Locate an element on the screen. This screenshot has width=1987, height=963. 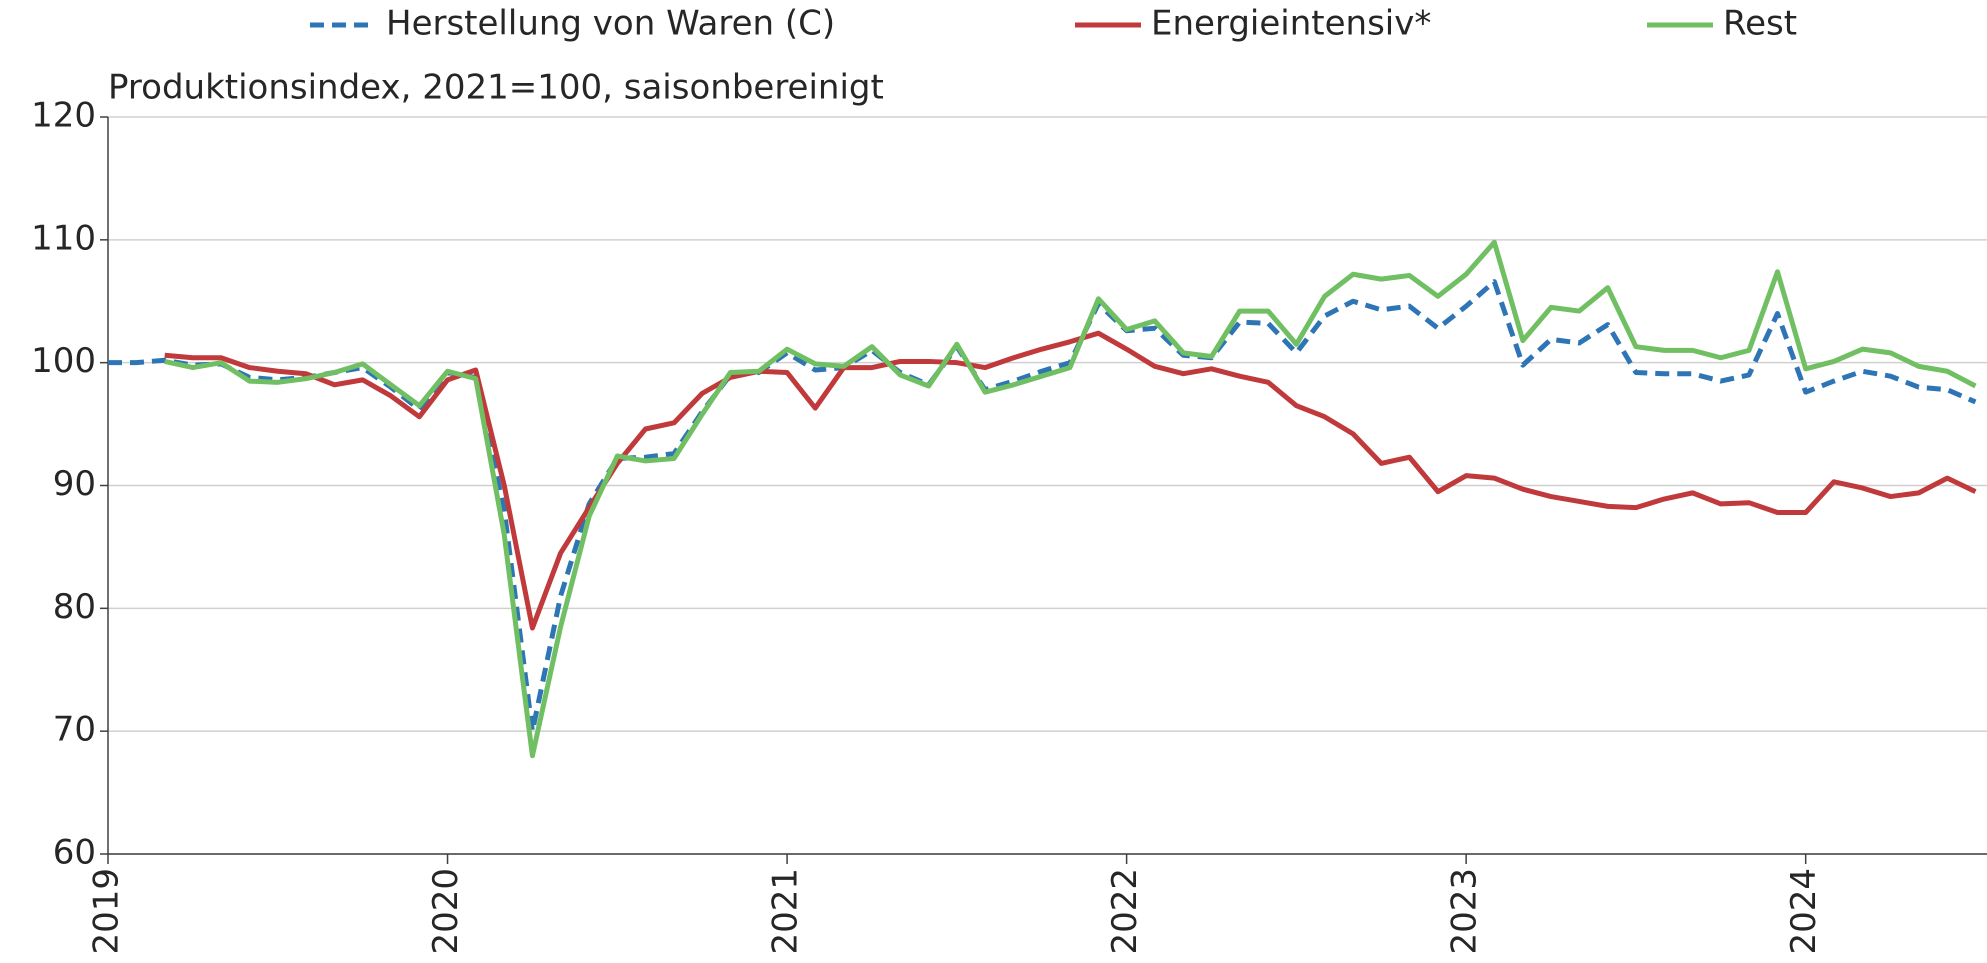
legend-label: Energieintensiv* is located at coordinates (1291, 24).